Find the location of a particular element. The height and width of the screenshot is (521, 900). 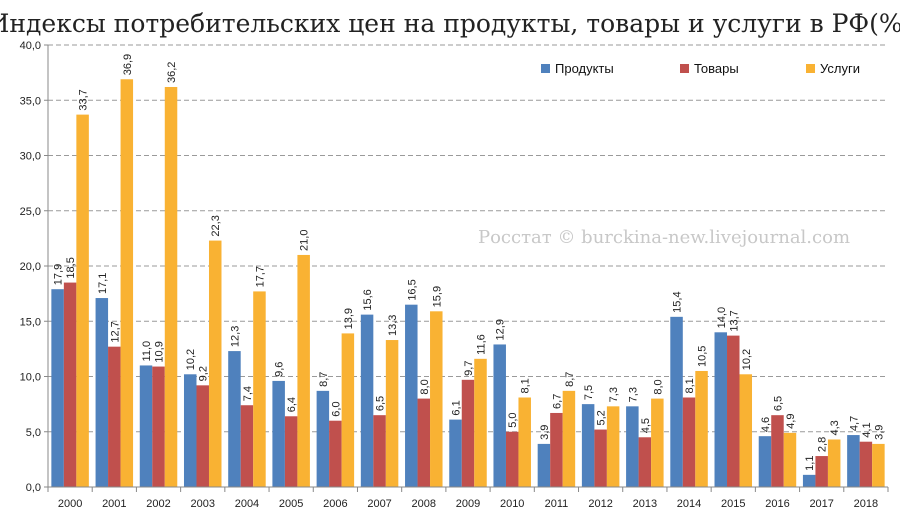

data-label: 4,9 is located at coordinates (791, 421).